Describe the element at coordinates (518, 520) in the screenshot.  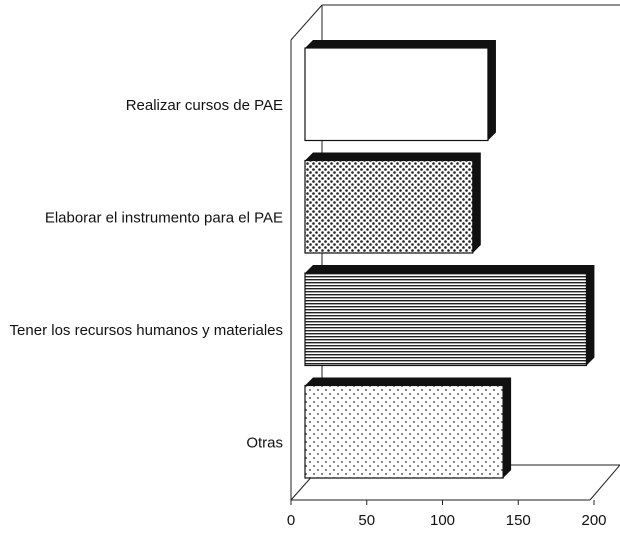
I see `x-tick-label: 150` at that location.